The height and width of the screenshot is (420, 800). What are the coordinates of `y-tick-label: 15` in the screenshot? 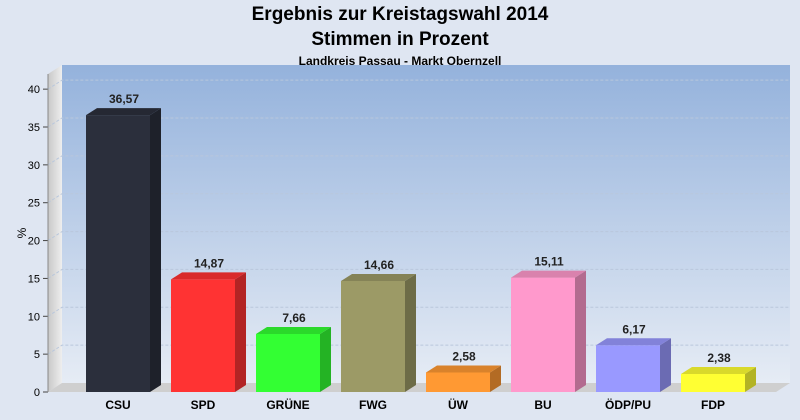 It's located at (34, 279).